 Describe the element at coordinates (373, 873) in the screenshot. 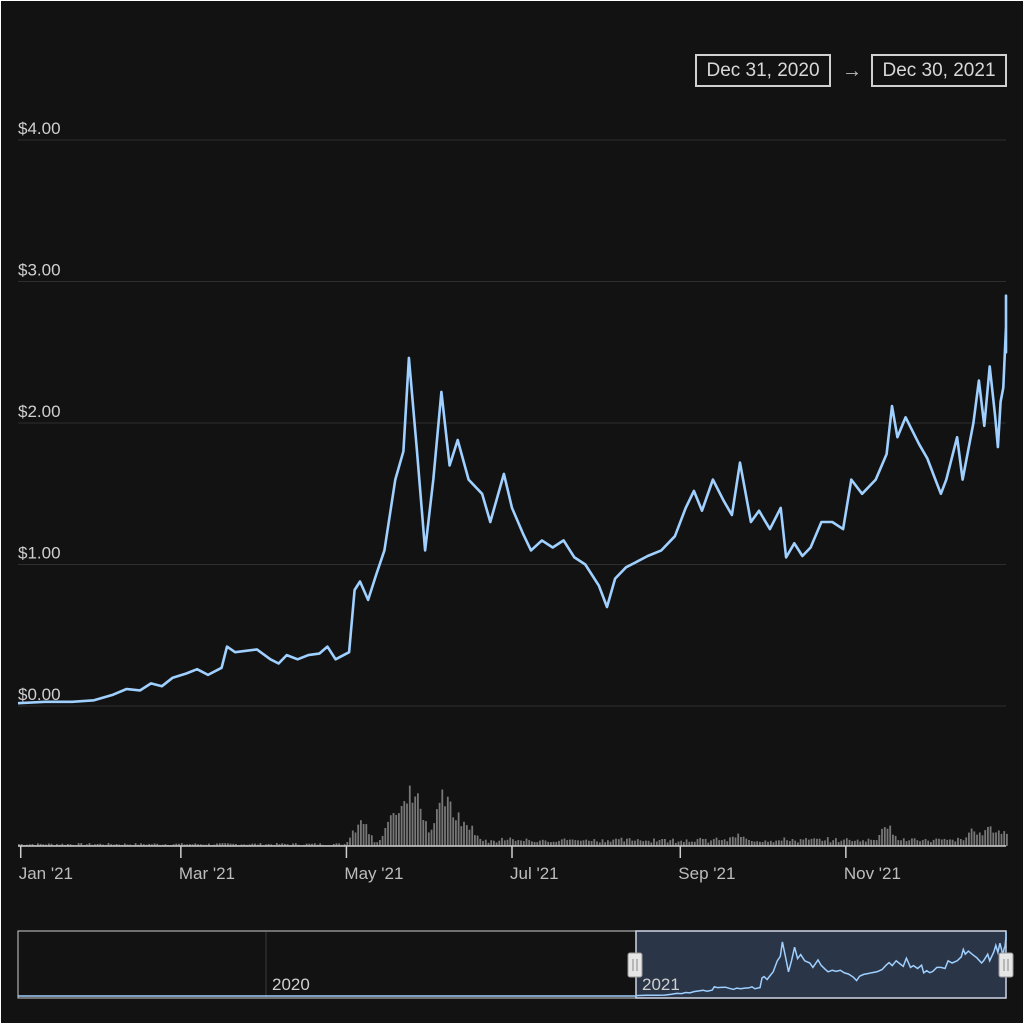

I see `x-tick-label: May '21` at that location.